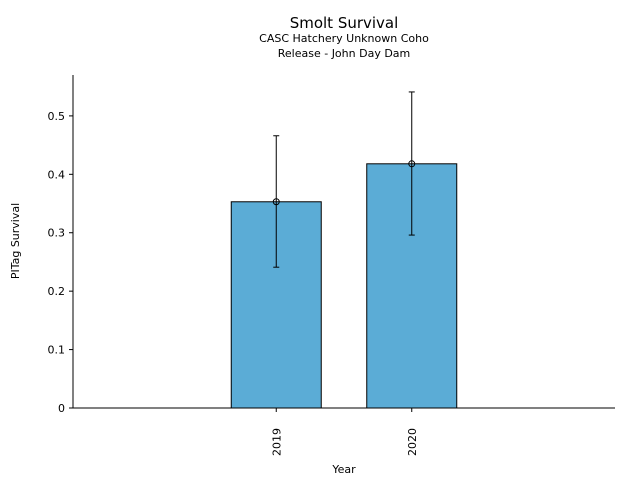 The width and height of the screenshot is (640, 480). I want to click on y-tick-label: 0.5, so click(57, 116).